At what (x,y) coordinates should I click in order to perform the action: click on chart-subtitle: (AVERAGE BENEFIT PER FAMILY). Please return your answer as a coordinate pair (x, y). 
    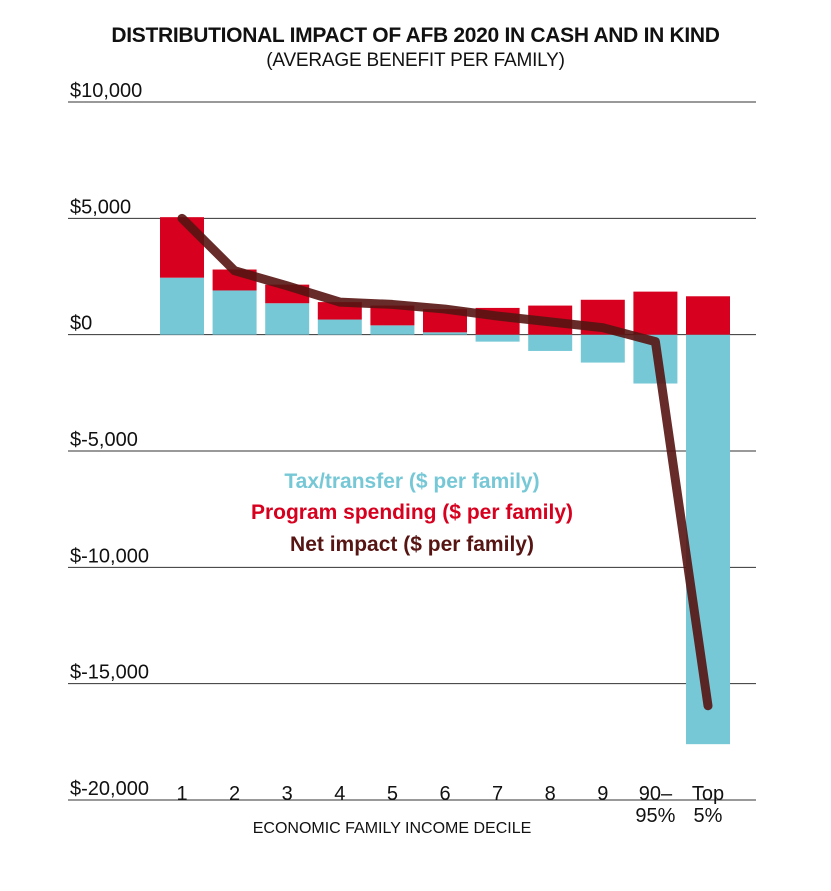
    Looking at the image, I should click on (415, 60).